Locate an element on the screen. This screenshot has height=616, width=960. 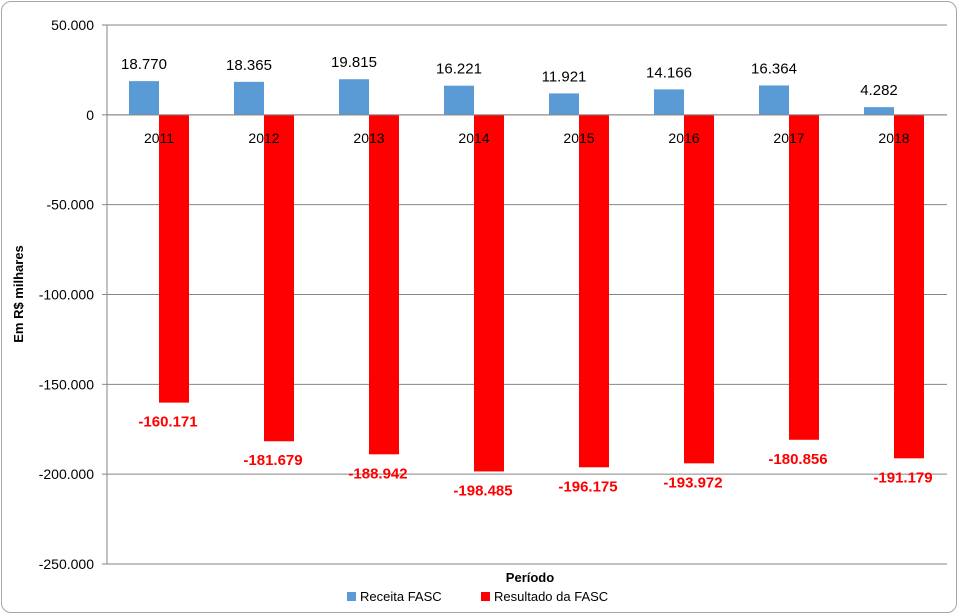
data-label-resultado: -180.856 is located at coordinates (797, 459).